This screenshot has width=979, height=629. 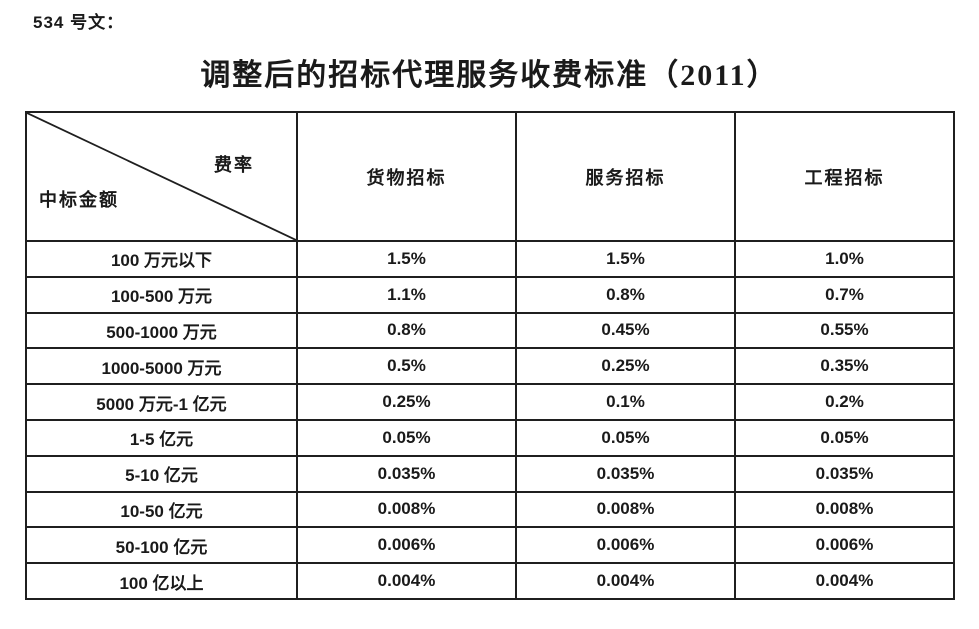 I want to click on rate-cell: 0.7%, so click(x=844, y=294).